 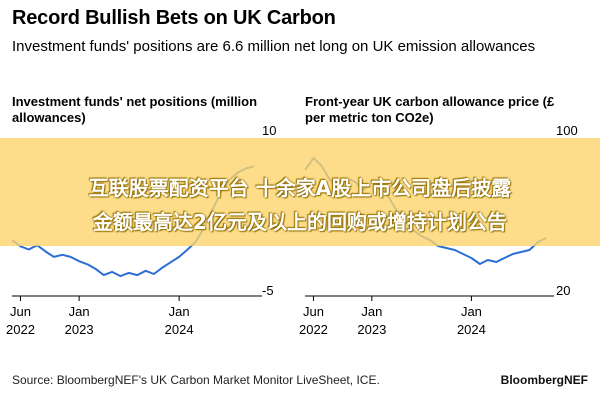 What do you see at coordinates (471, 329) in the screenshot?
I see `right-x-tick-year: 2024` at bounding box center [471, 329].